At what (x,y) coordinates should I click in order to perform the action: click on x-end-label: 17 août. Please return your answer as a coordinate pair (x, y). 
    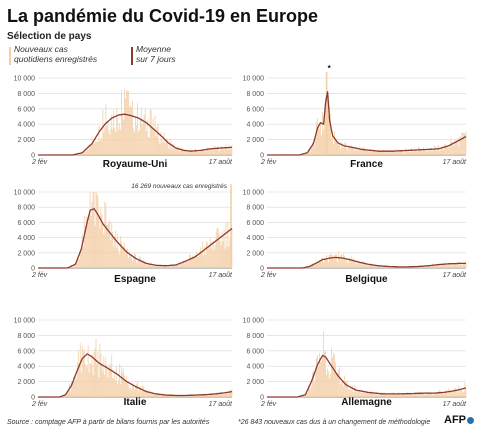
    Looking at the image, I should click on (221, 275).